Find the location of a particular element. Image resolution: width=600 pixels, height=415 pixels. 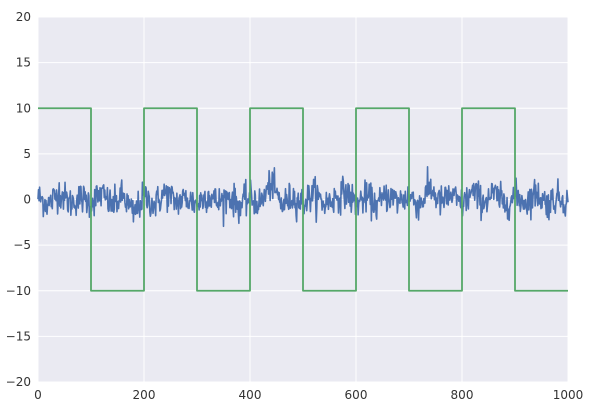

x-tick-label: 200 is located at coordinates (144, 395).